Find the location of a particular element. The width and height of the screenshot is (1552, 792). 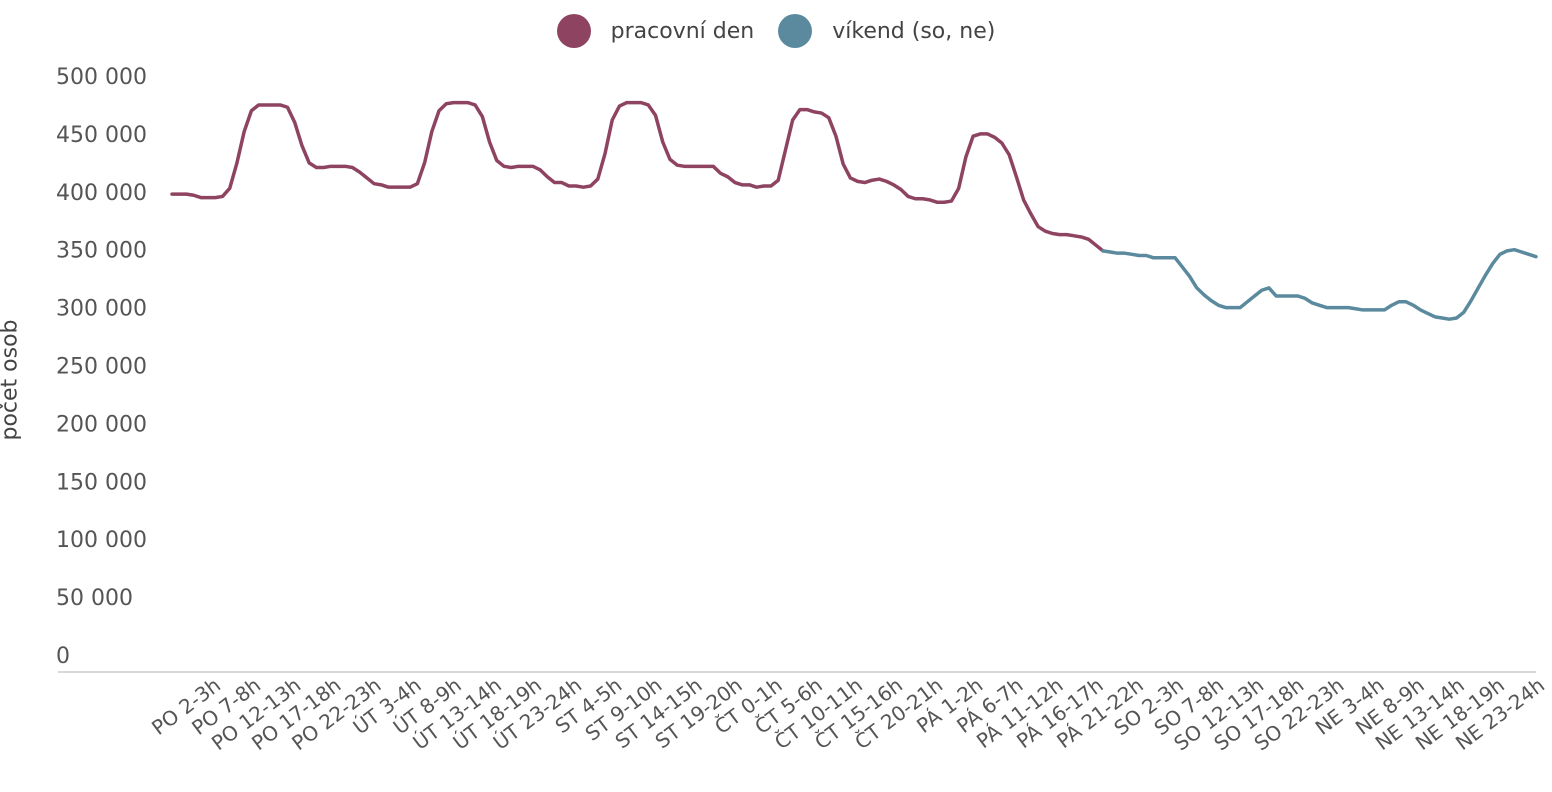

series-line-weekend is located at coordinates (1319, 284).